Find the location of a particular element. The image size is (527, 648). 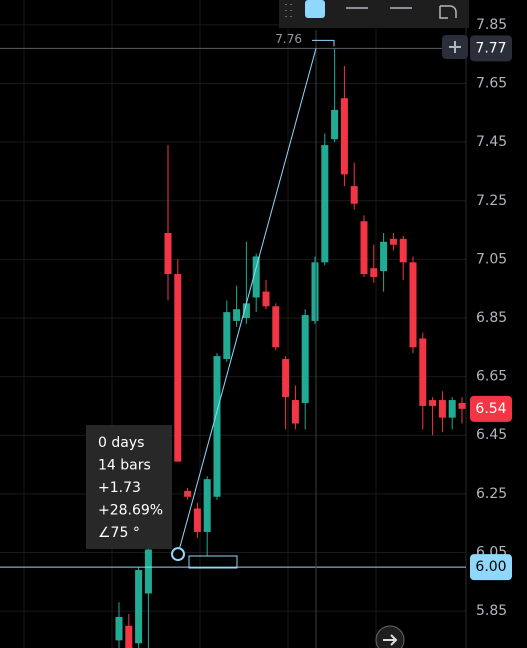

plus-icon is located at coordinates (455, 47).